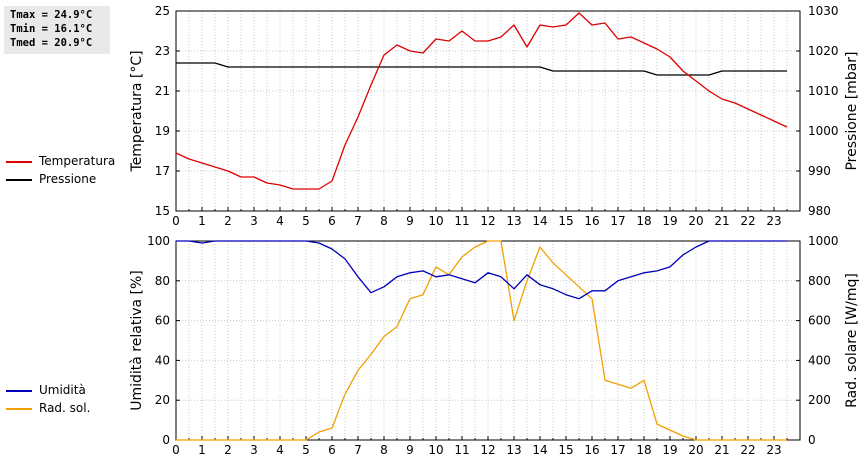 The width and height of the screenshot is (860, 460). I want to click on chart2-y2tick-label: 400, so click(819, 360).